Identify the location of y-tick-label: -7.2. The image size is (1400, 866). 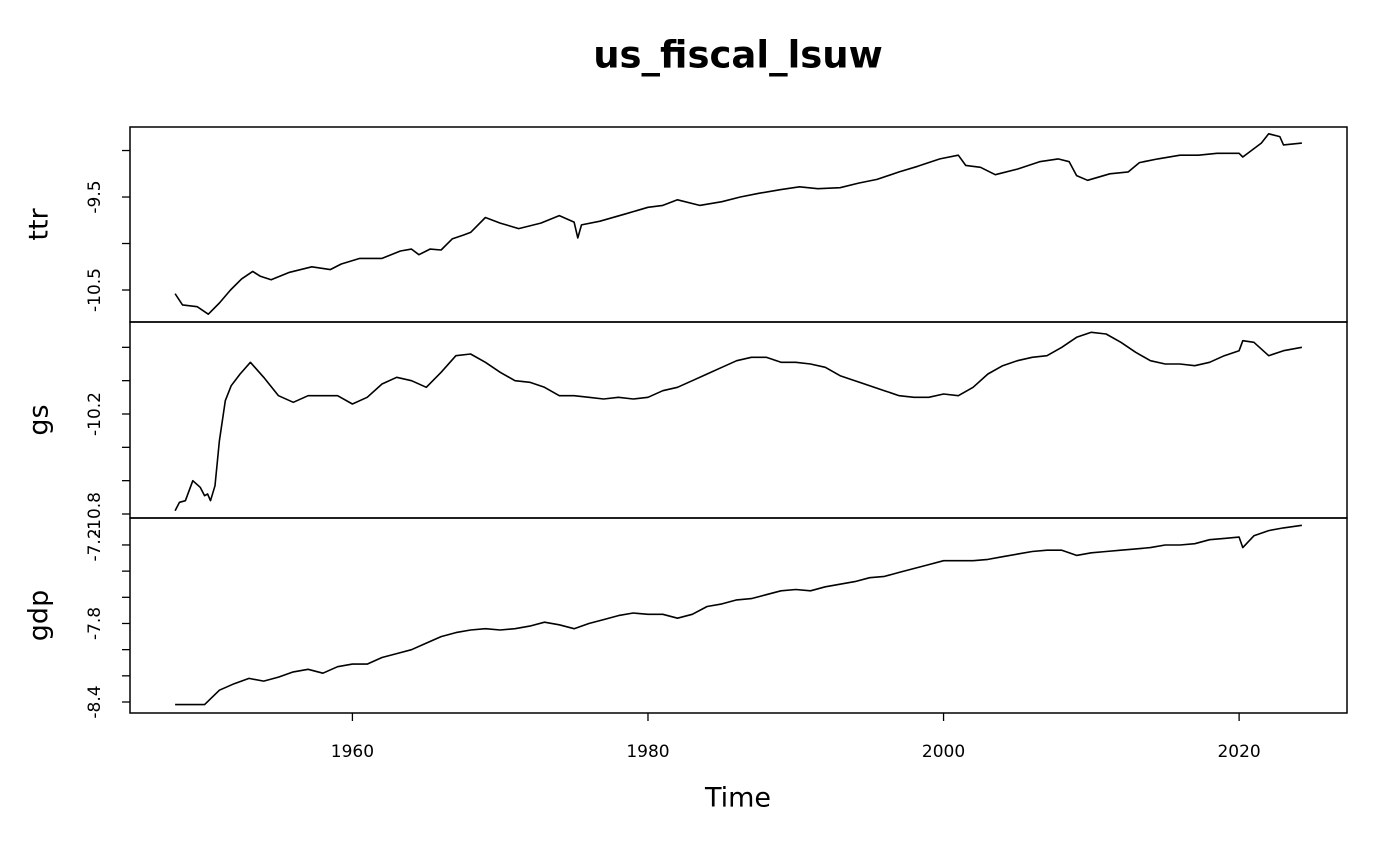
(95, 544).